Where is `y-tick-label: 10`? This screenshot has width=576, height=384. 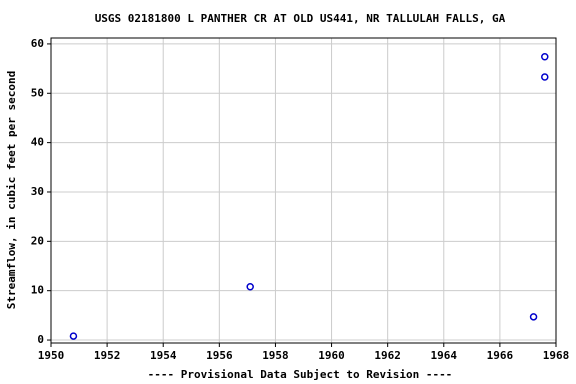
y-tick-label: 10 is located at coordinates (37, 290).